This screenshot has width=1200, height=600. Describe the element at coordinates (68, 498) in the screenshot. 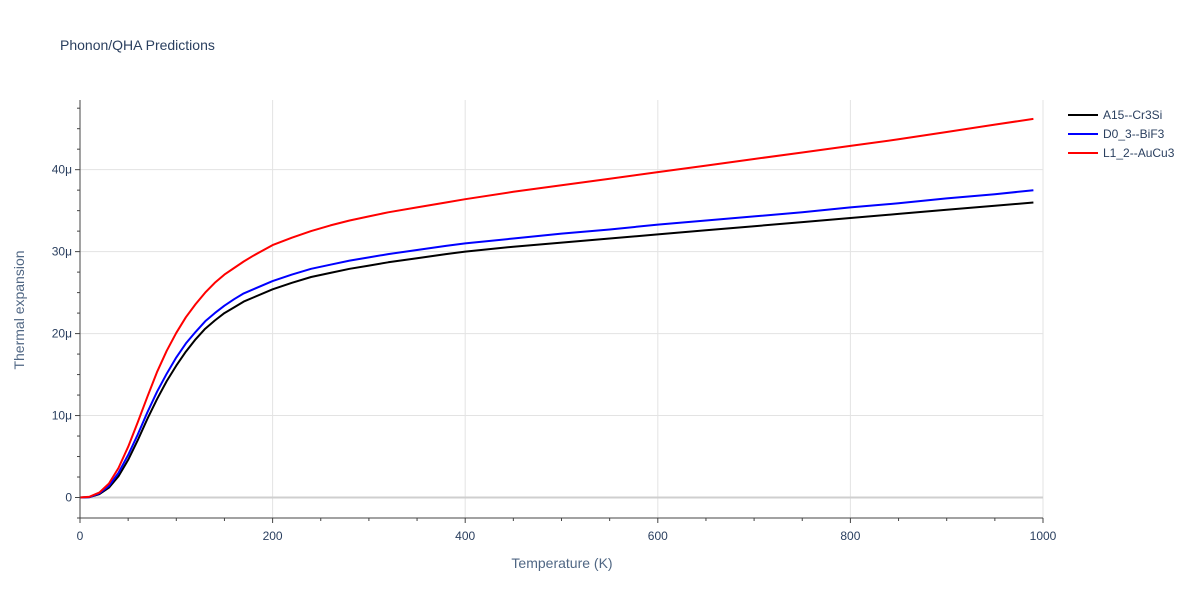

I see `y-tick-label: 0` at that location.